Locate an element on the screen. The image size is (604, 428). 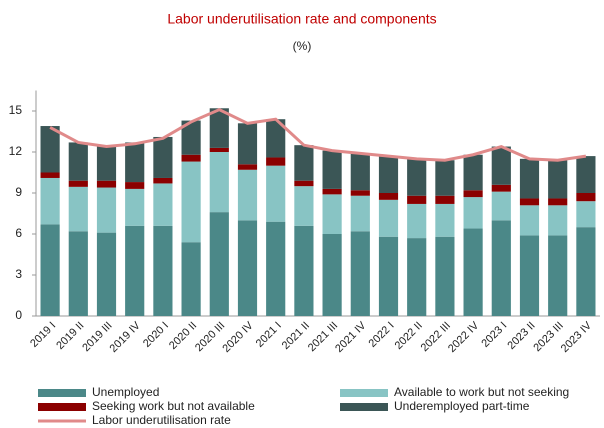
x-tick-label: 2022 I is located at coordinates (382, 335).